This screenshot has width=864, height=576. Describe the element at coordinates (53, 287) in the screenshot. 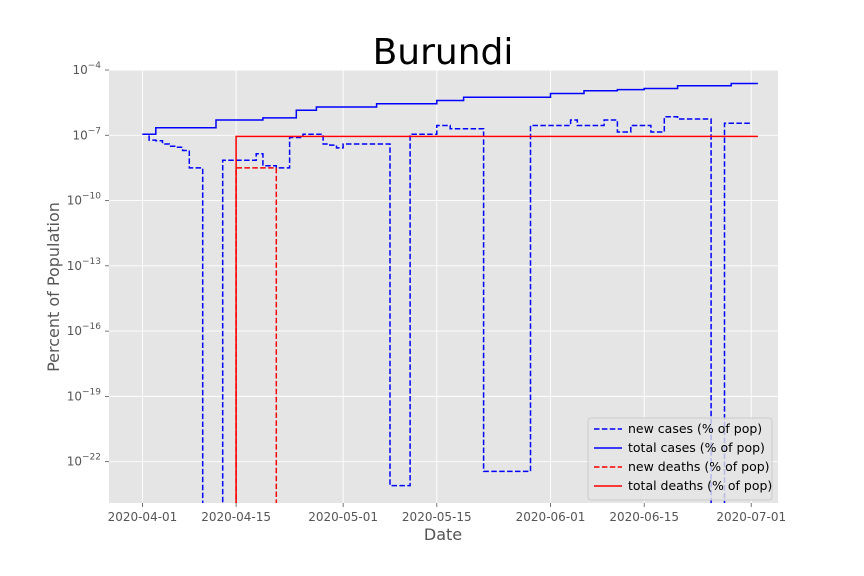

I see `y-axis-label: Percent of Population` at that location.